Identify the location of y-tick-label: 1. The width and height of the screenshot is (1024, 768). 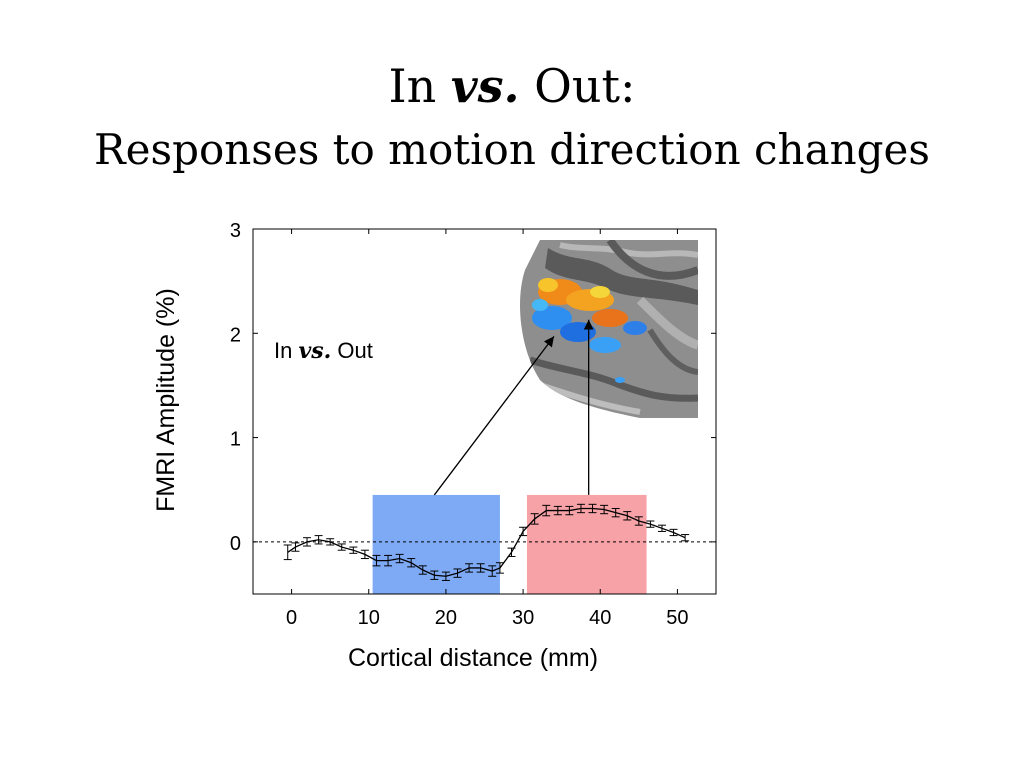
(235, 440).